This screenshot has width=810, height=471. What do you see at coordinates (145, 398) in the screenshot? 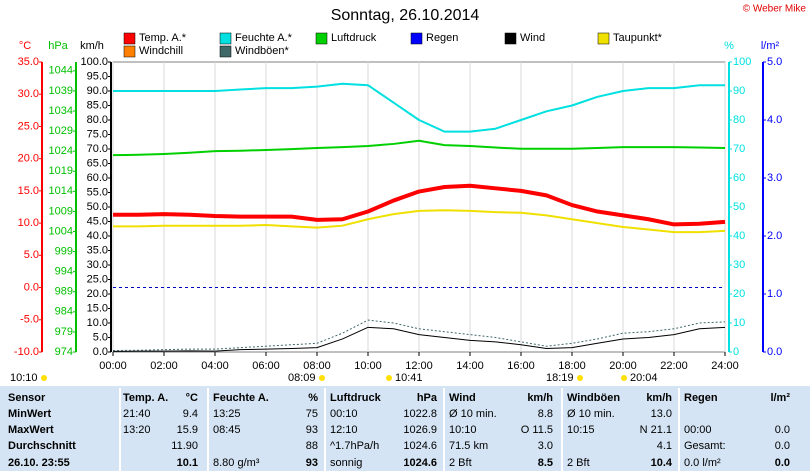
I see `table-header: Temp. A.` at bounding box center [145, 398].